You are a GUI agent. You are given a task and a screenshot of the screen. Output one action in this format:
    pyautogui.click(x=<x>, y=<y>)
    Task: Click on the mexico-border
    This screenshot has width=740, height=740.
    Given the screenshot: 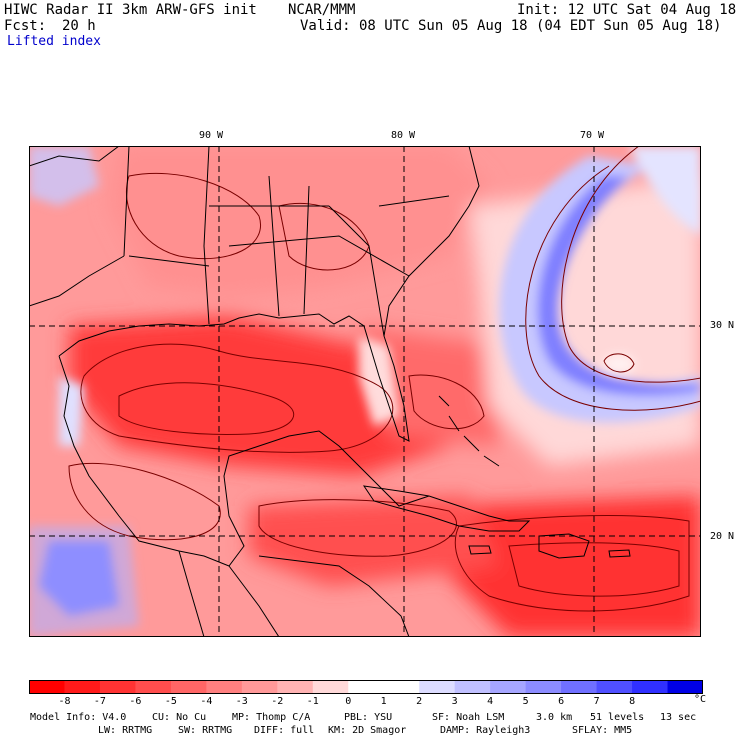 What is the action you would take?
    pyautogui.click(x=77, y=226)
    